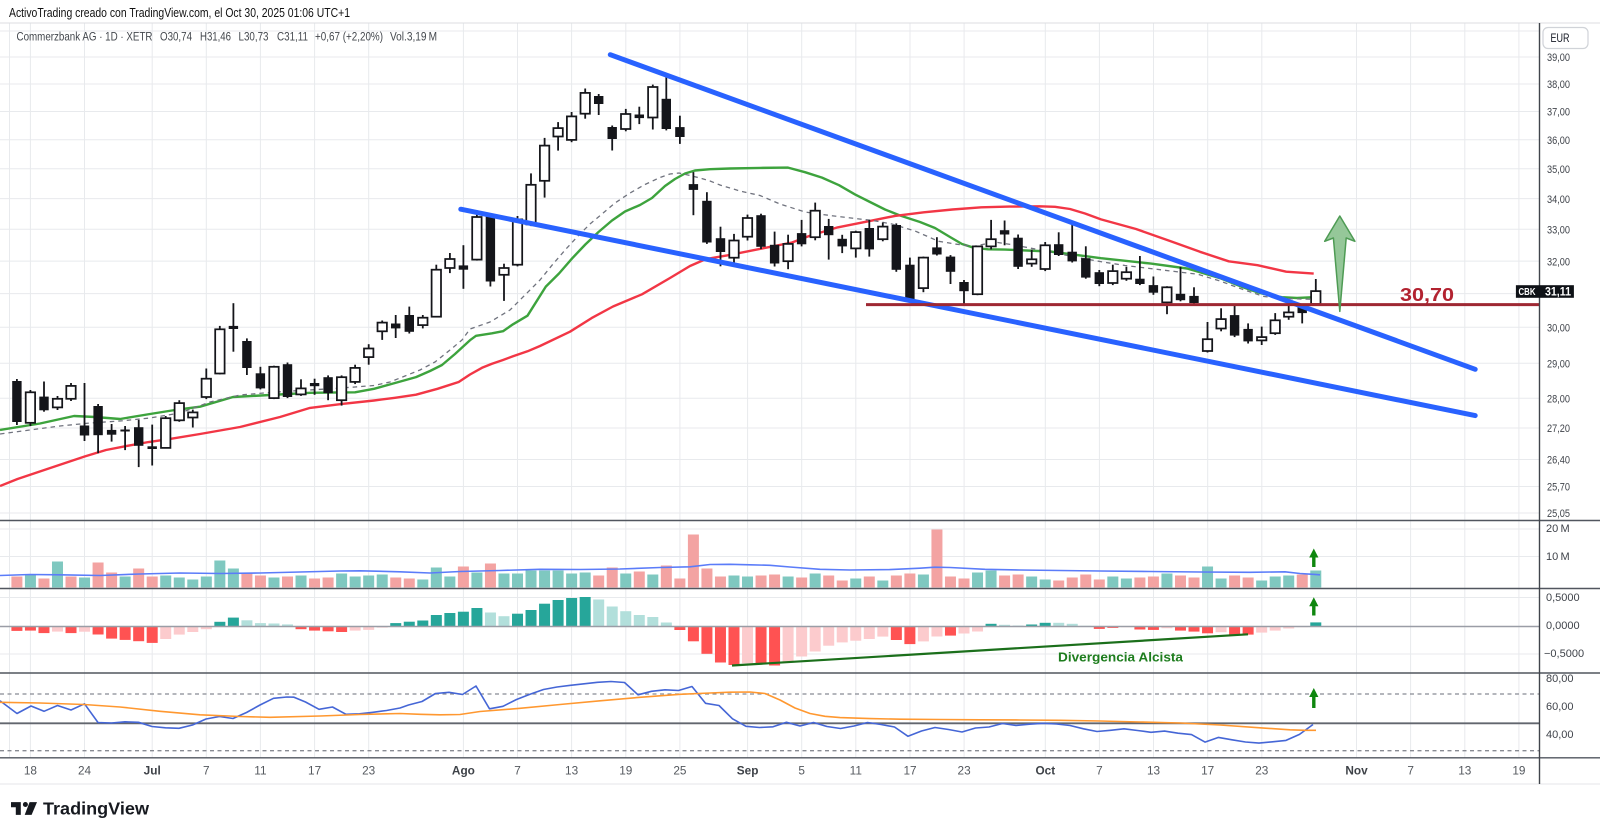  I want to click on svg-text: 80,00, so click(1560, 679).